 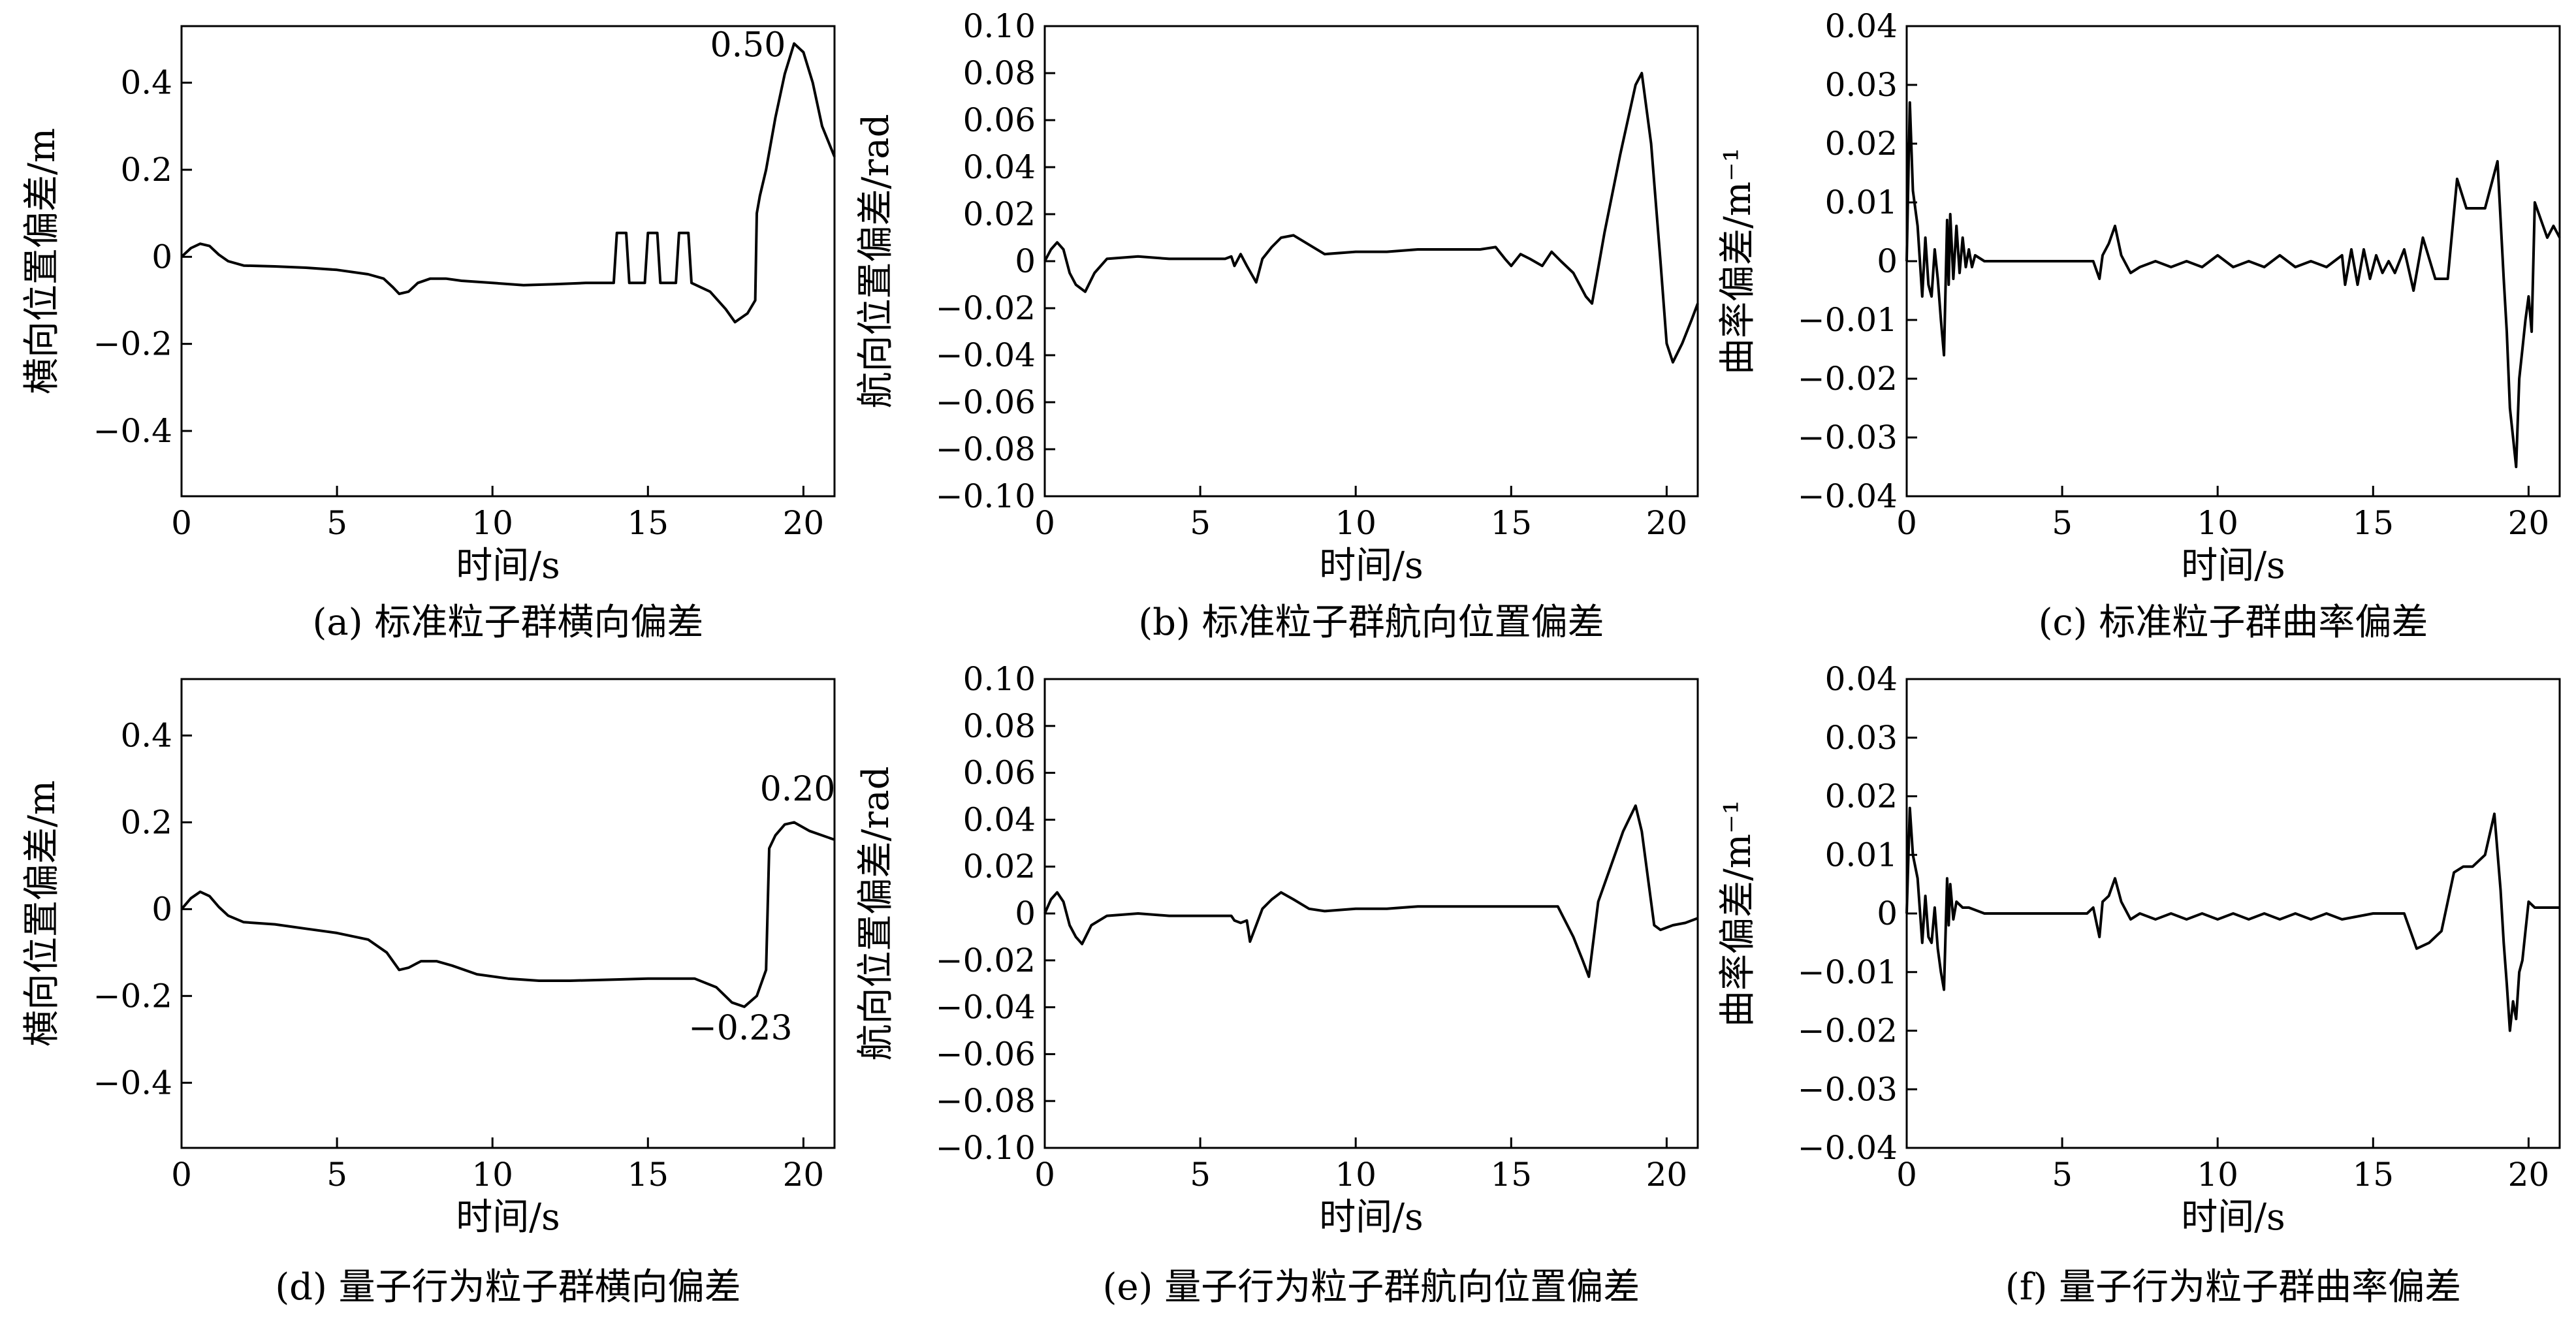 What do you see at coordinates (1862, 855) in the screenshot?
I see `y-tick-label: 0.01` at bounding box center [1862, 855].